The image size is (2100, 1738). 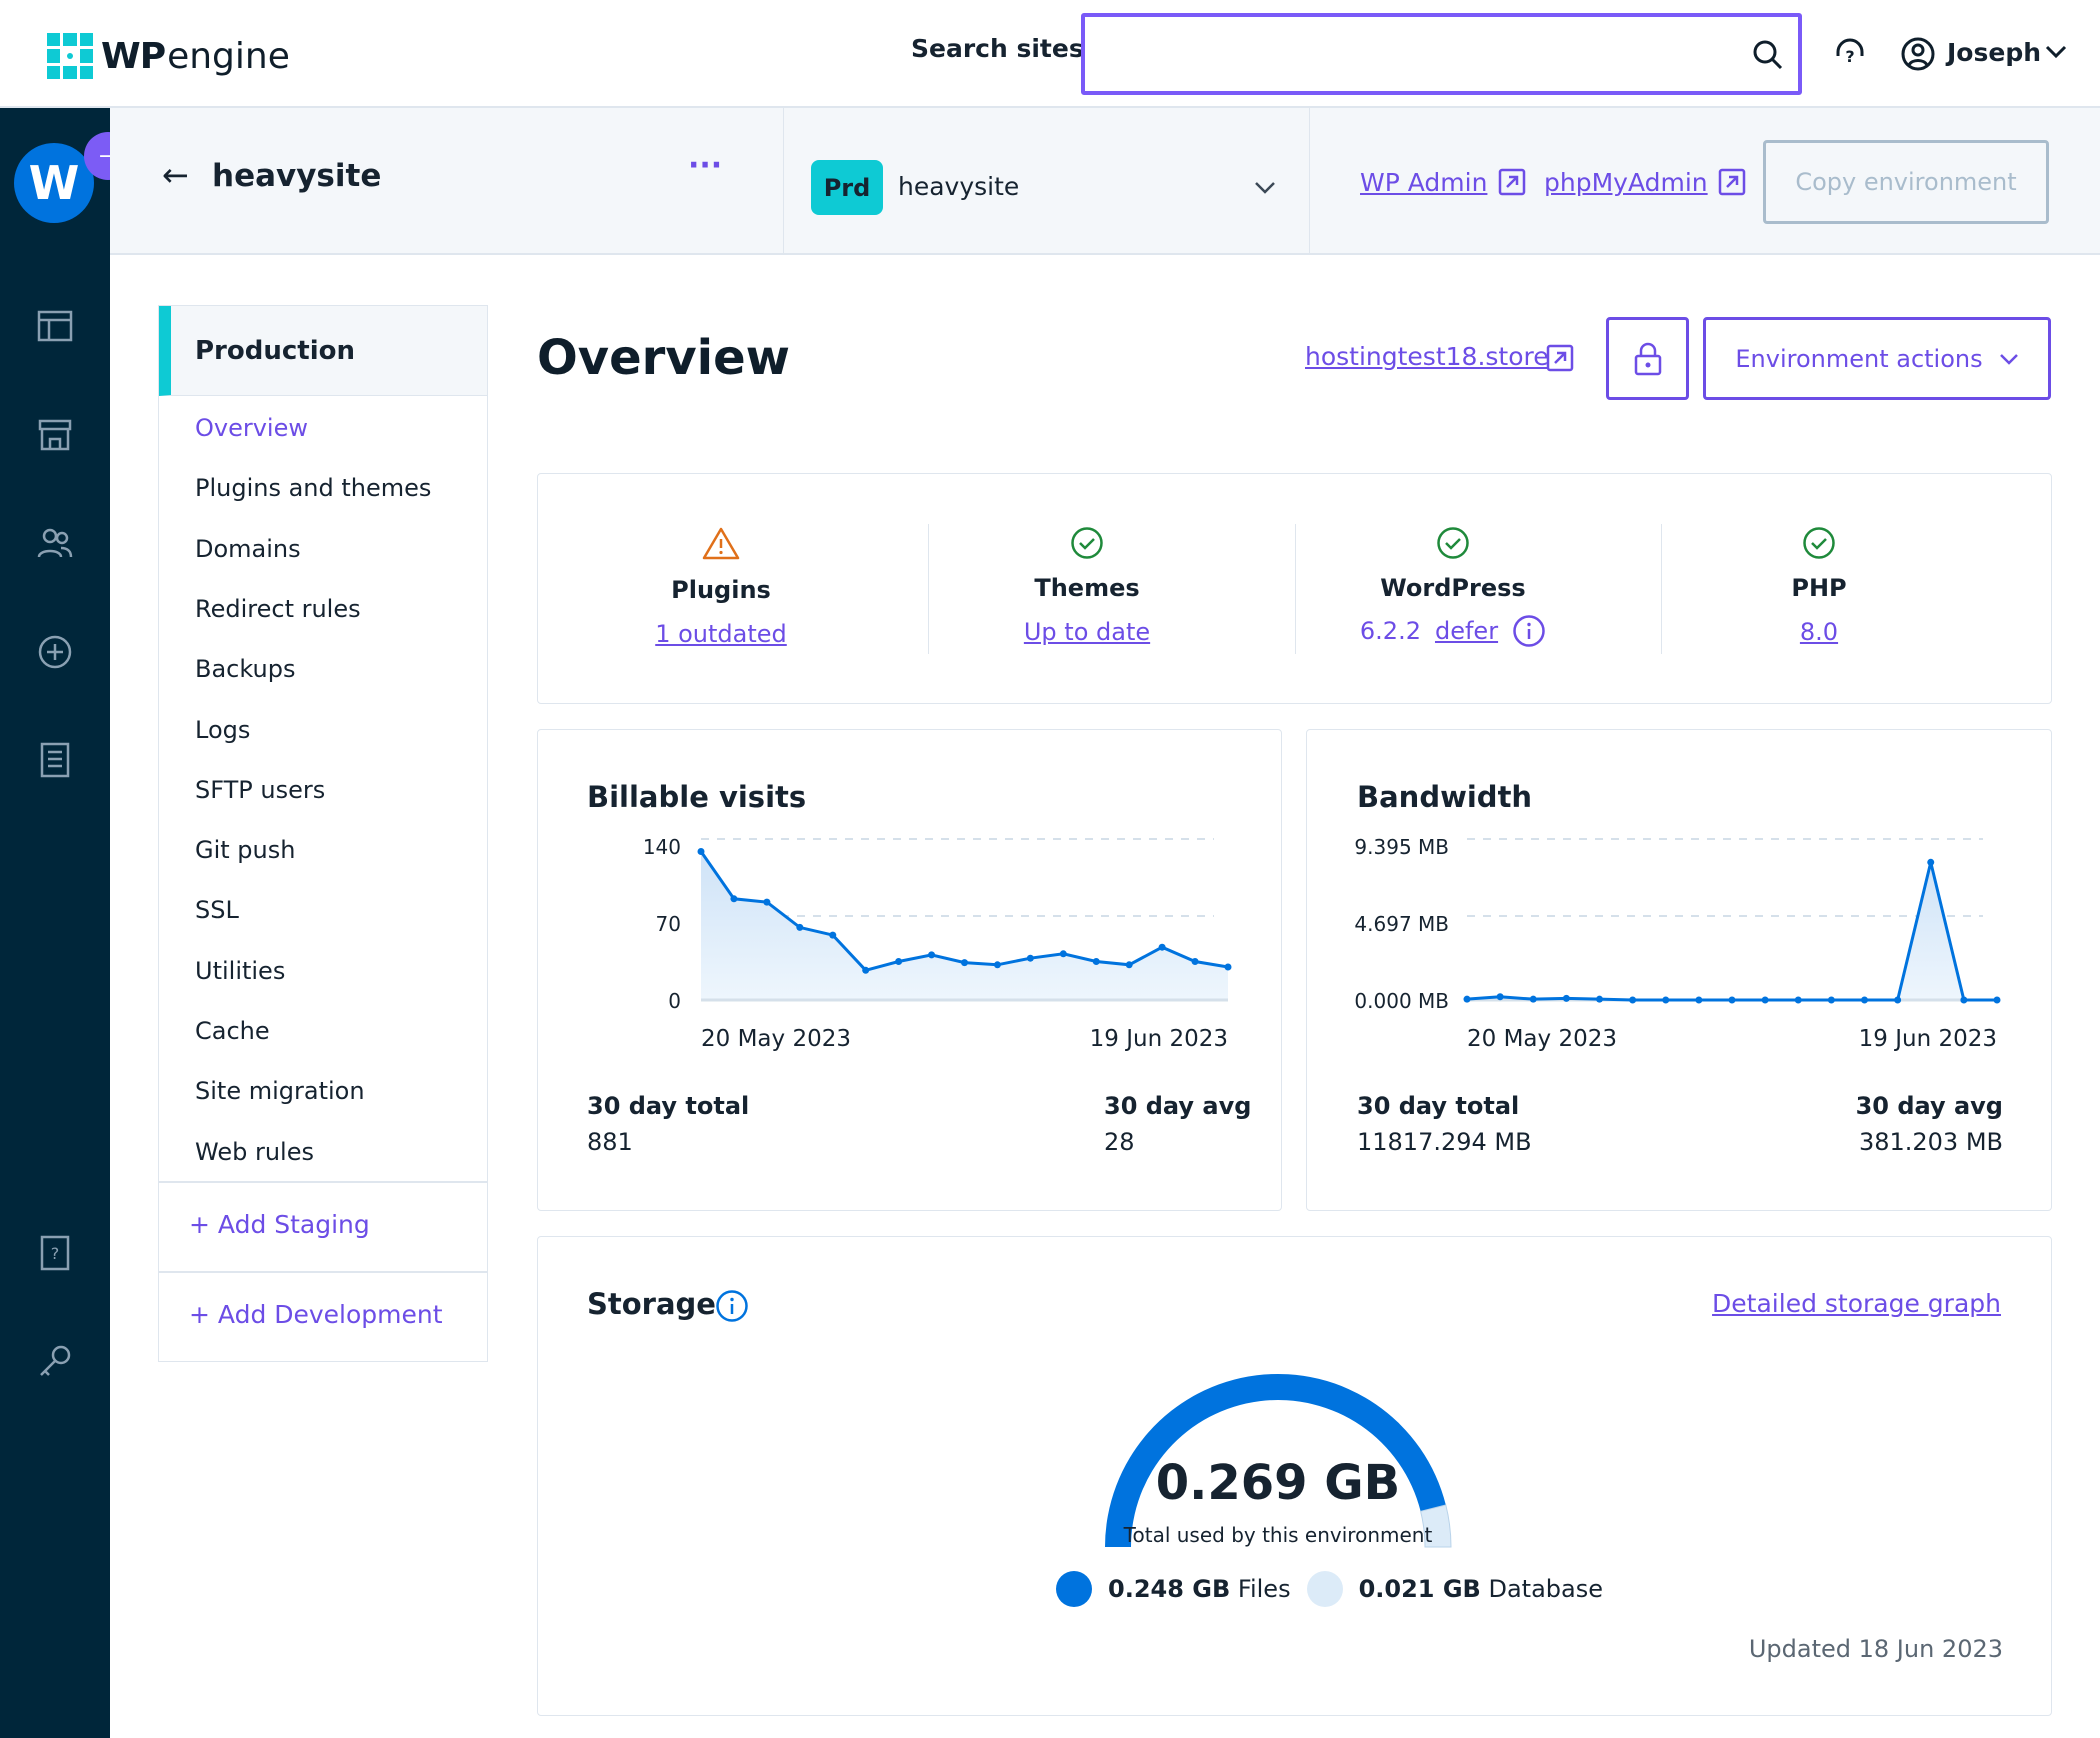 What do you see at coordinates (55, 760) in the screenshot?
I see `receipt-icon` at bounding box center [55, 760].